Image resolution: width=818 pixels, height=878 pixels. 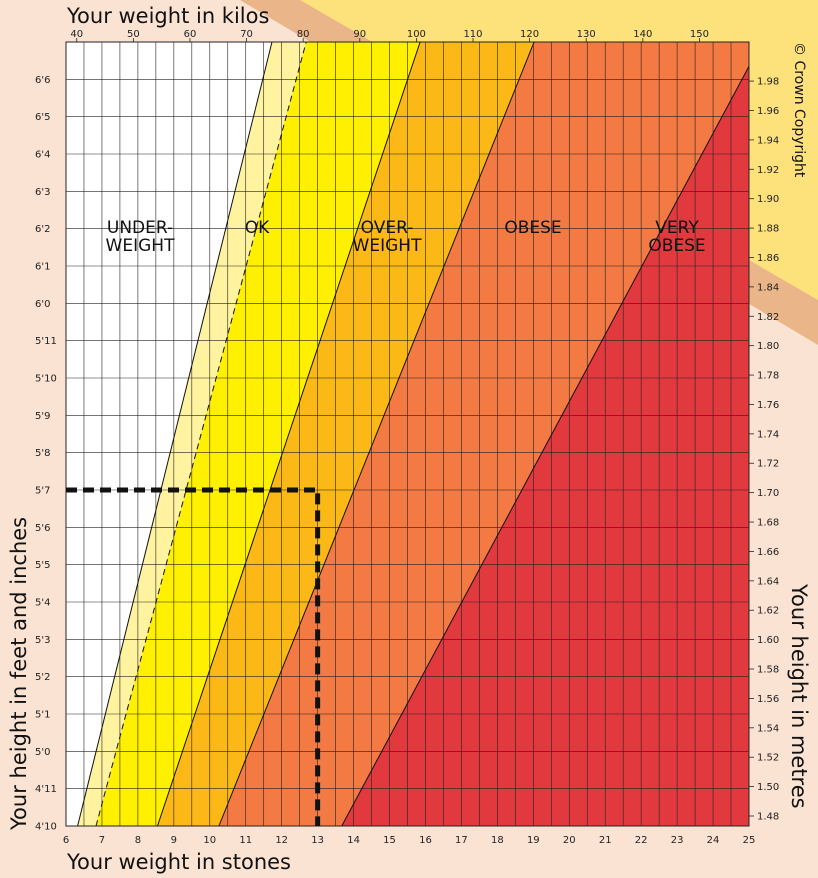 I want to click on left-axis-title: Your height in feet and inches, so click(x=19, y=674).